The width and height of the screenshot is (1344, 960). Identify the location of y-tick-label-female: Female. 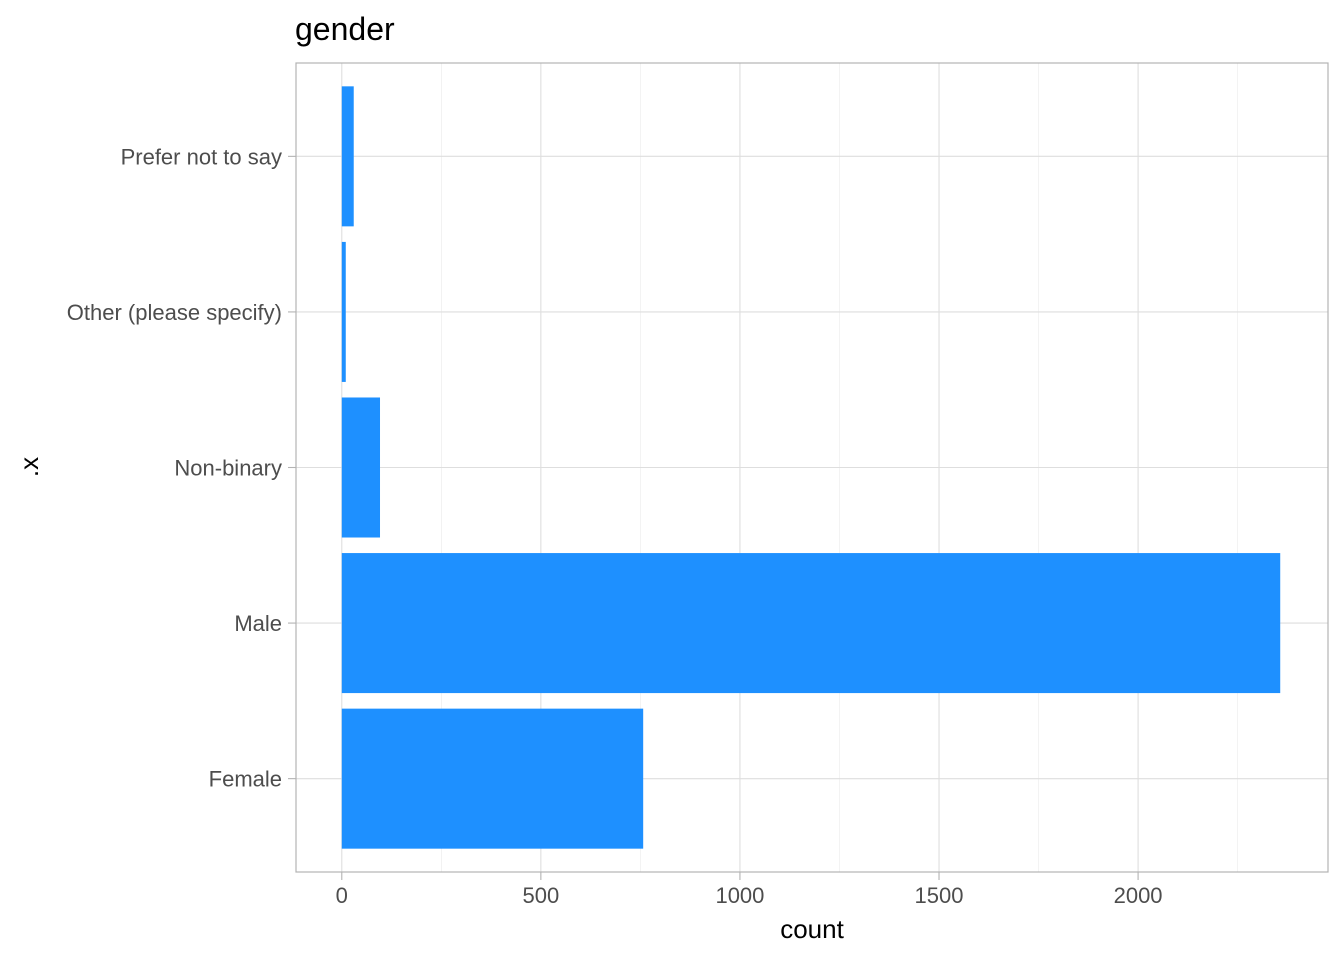
(245, 779).